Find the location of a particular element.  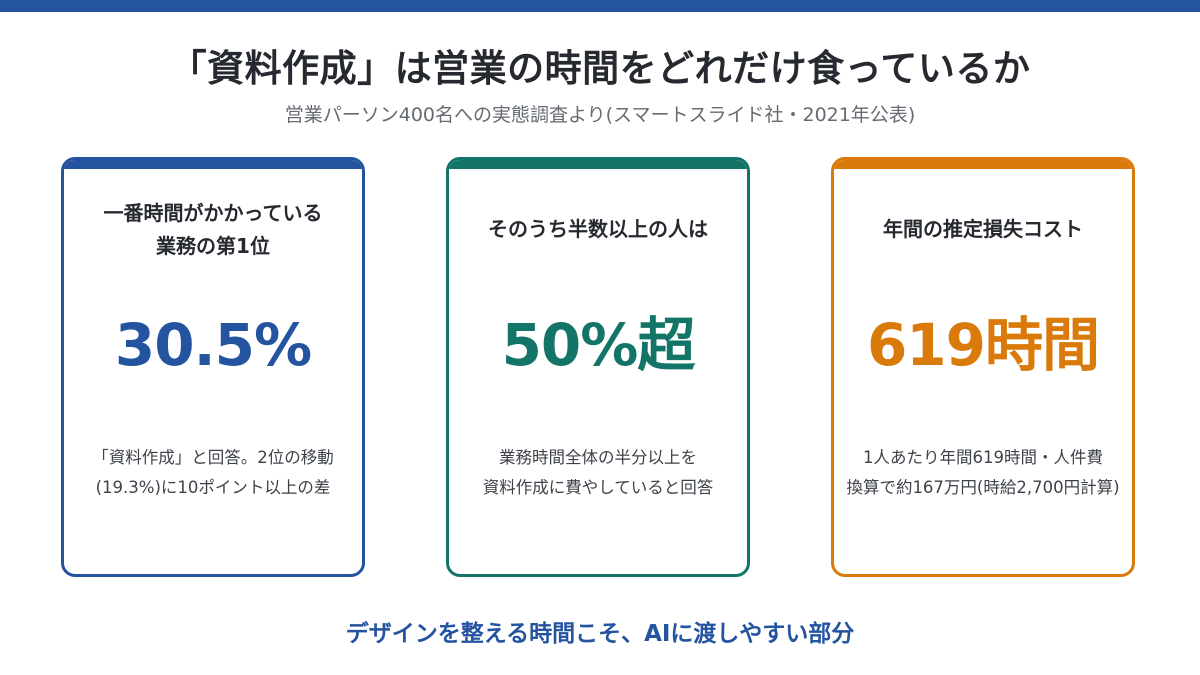

page-title: 「資料作成」は営業の時間をどれだけ食っているか is located at coordinates (600, 68).